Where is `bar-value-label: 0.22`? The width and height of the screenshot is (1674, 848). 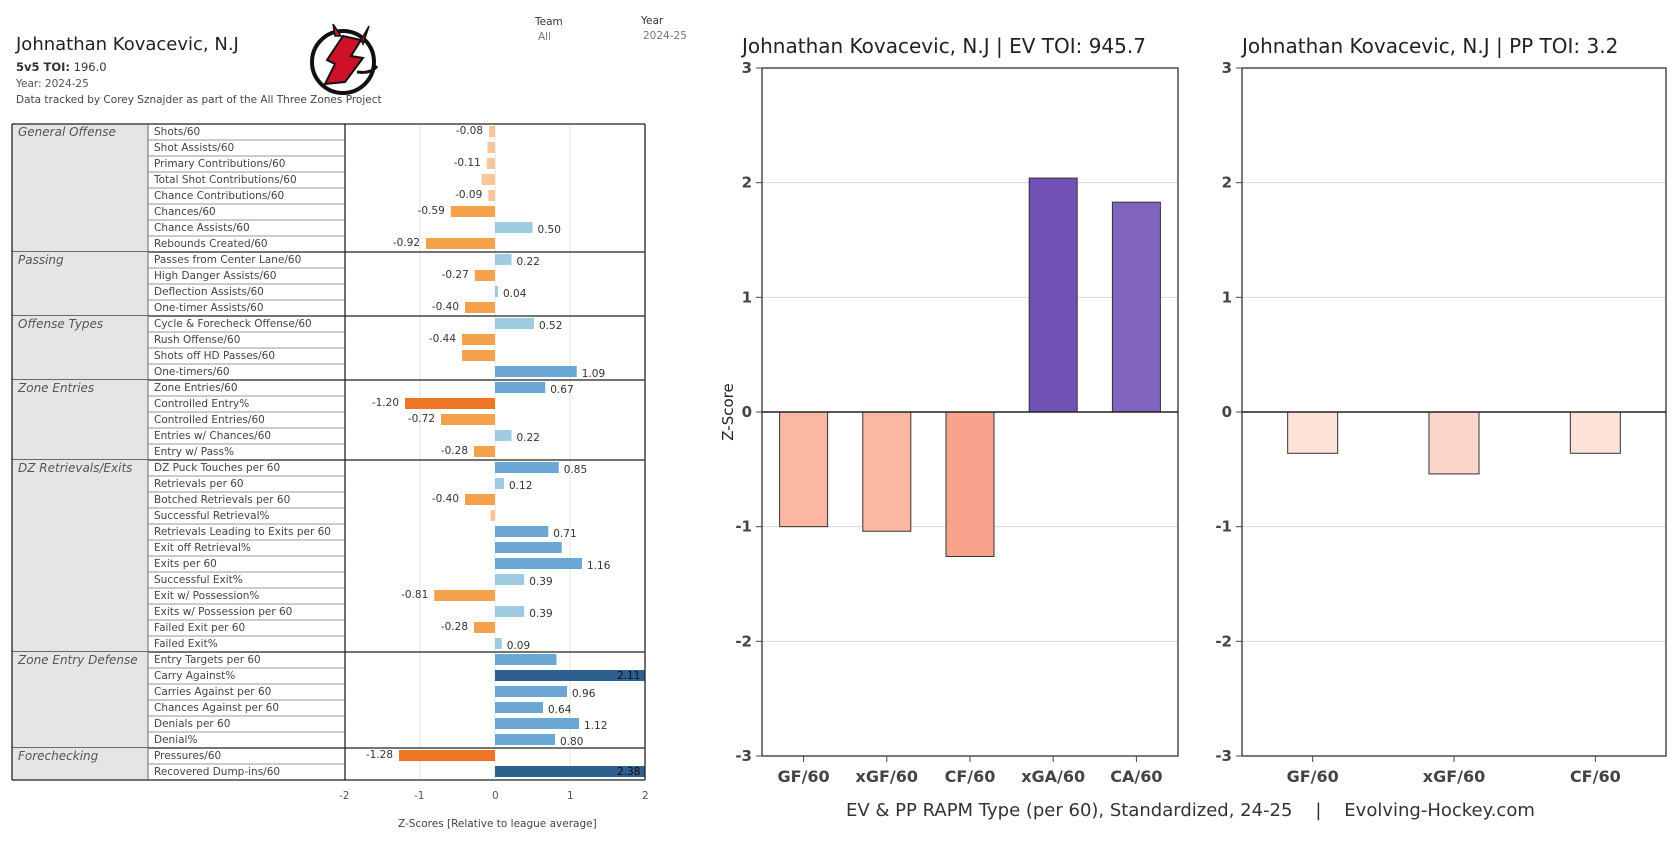 bar-value-label: 0.22 is located at coordinates (528, 438).